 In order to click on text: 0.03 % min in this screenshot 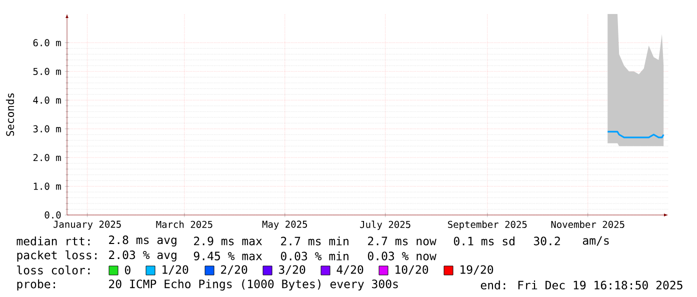, I will do `click(314, 256)`.